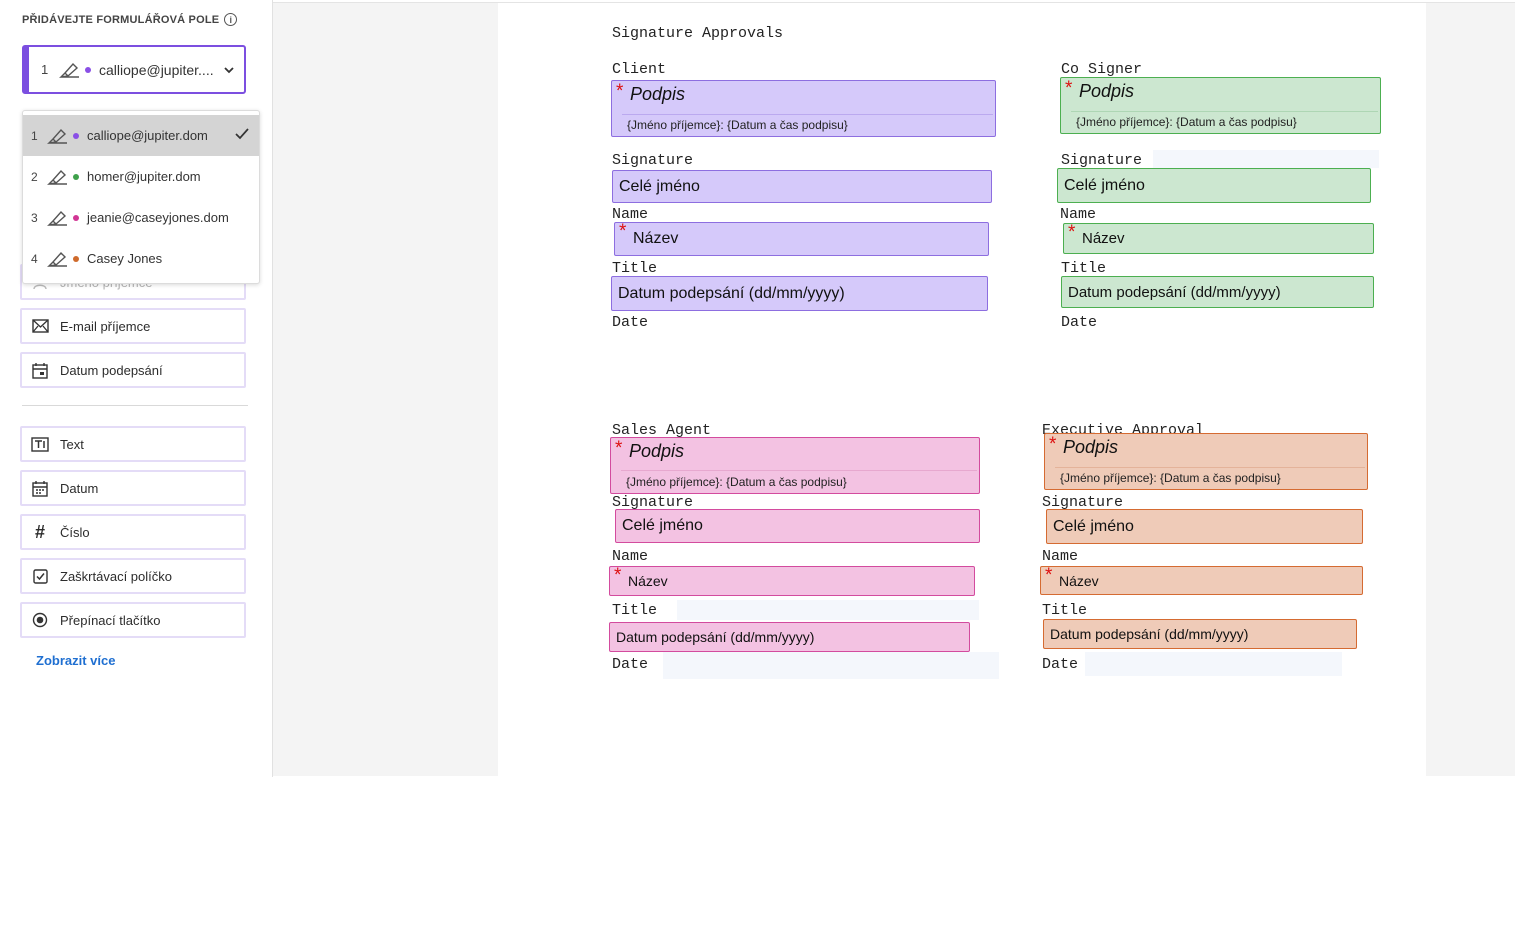 The height and width of the screenshot is (938, 1515). Describe the element at coordinates (40, 620) in the screenshot. I see `radio-icon` at that location.